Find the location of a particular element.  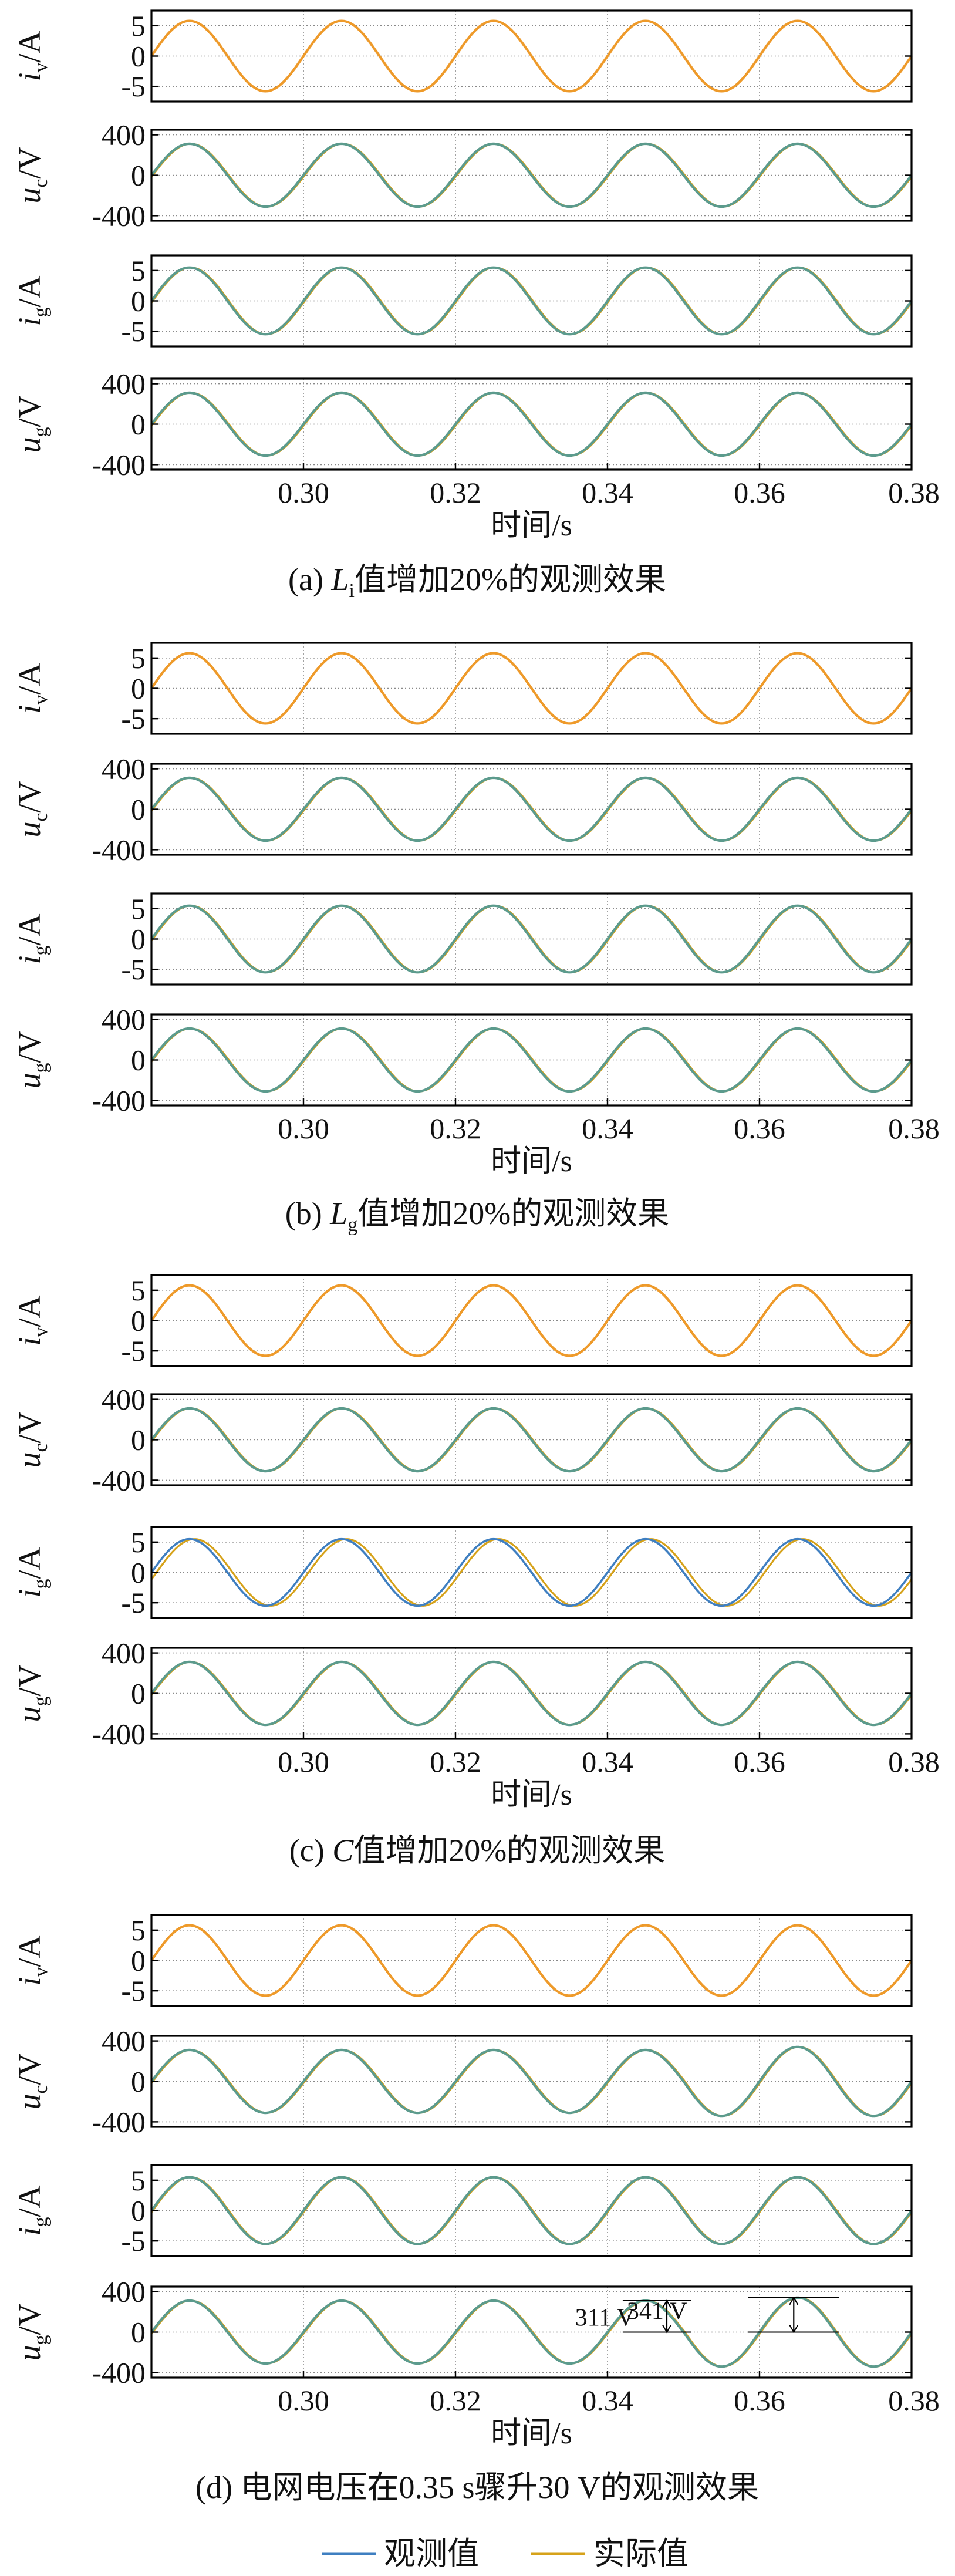

chart-d-iv: 50-5 iv/A is located at coordinates (462, 1960).